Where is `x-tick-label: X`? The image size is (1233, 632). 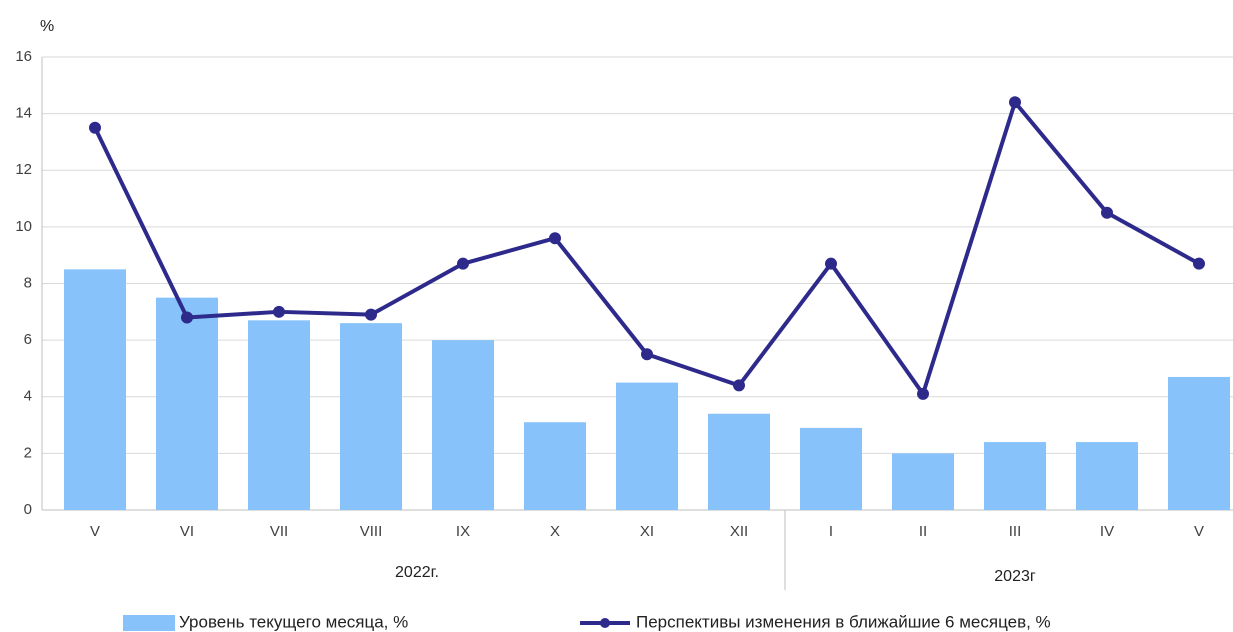 x-tick-label: X is located at coordinates (555, 531).